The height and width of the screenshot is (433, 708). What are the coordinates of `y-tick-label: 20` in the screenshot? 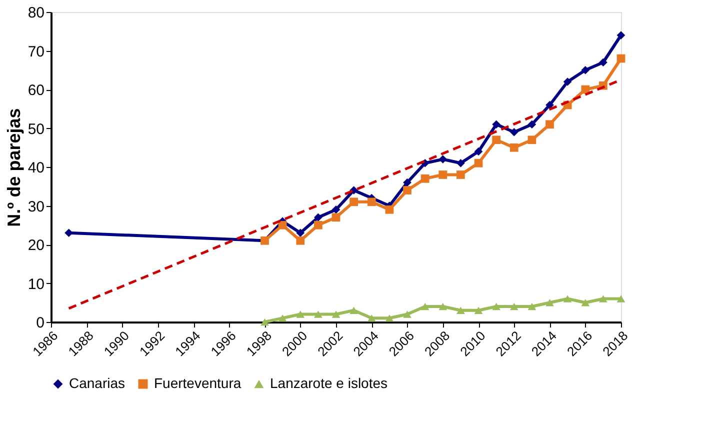 It's located at (36, 245).